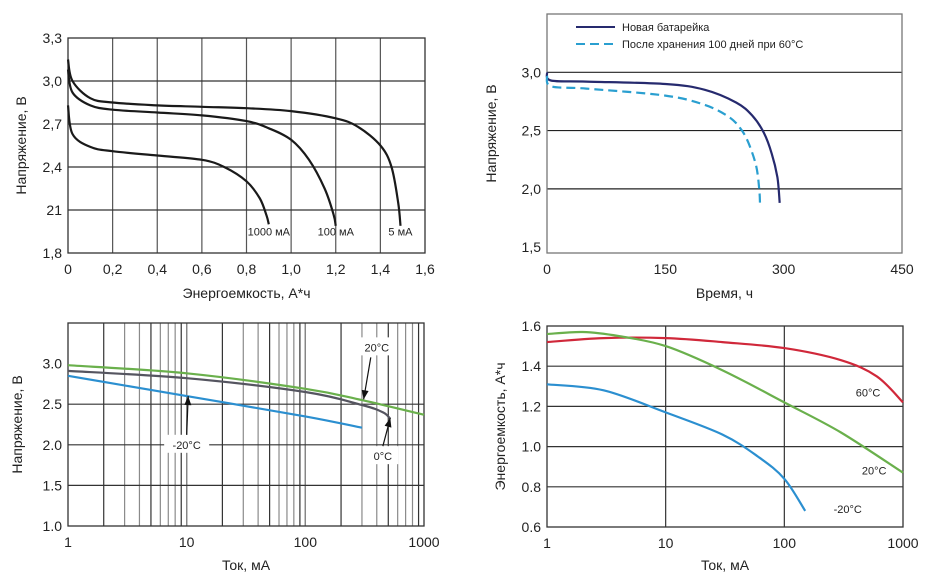 The width and height of the screenshot is (928, 579). I want to click on y-tick-label: 3,3, so click(53, 38).